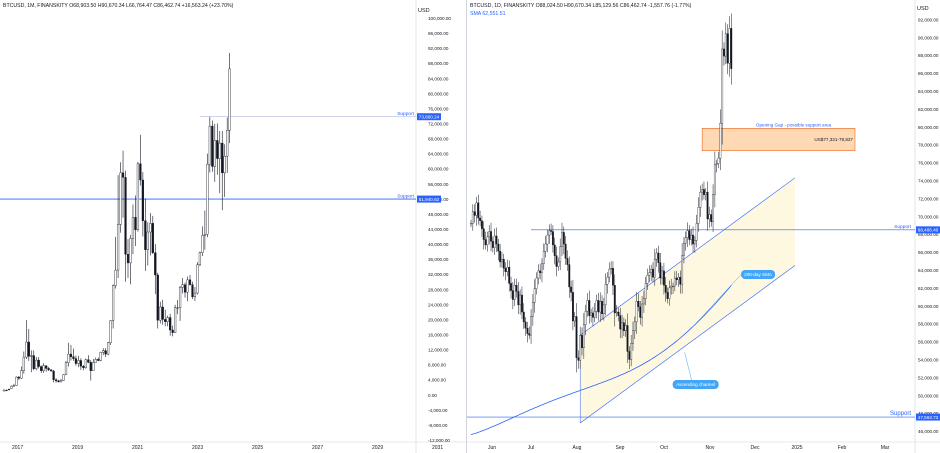  I want to click on y-tick-label: 8,000.00, so click(437, 365).